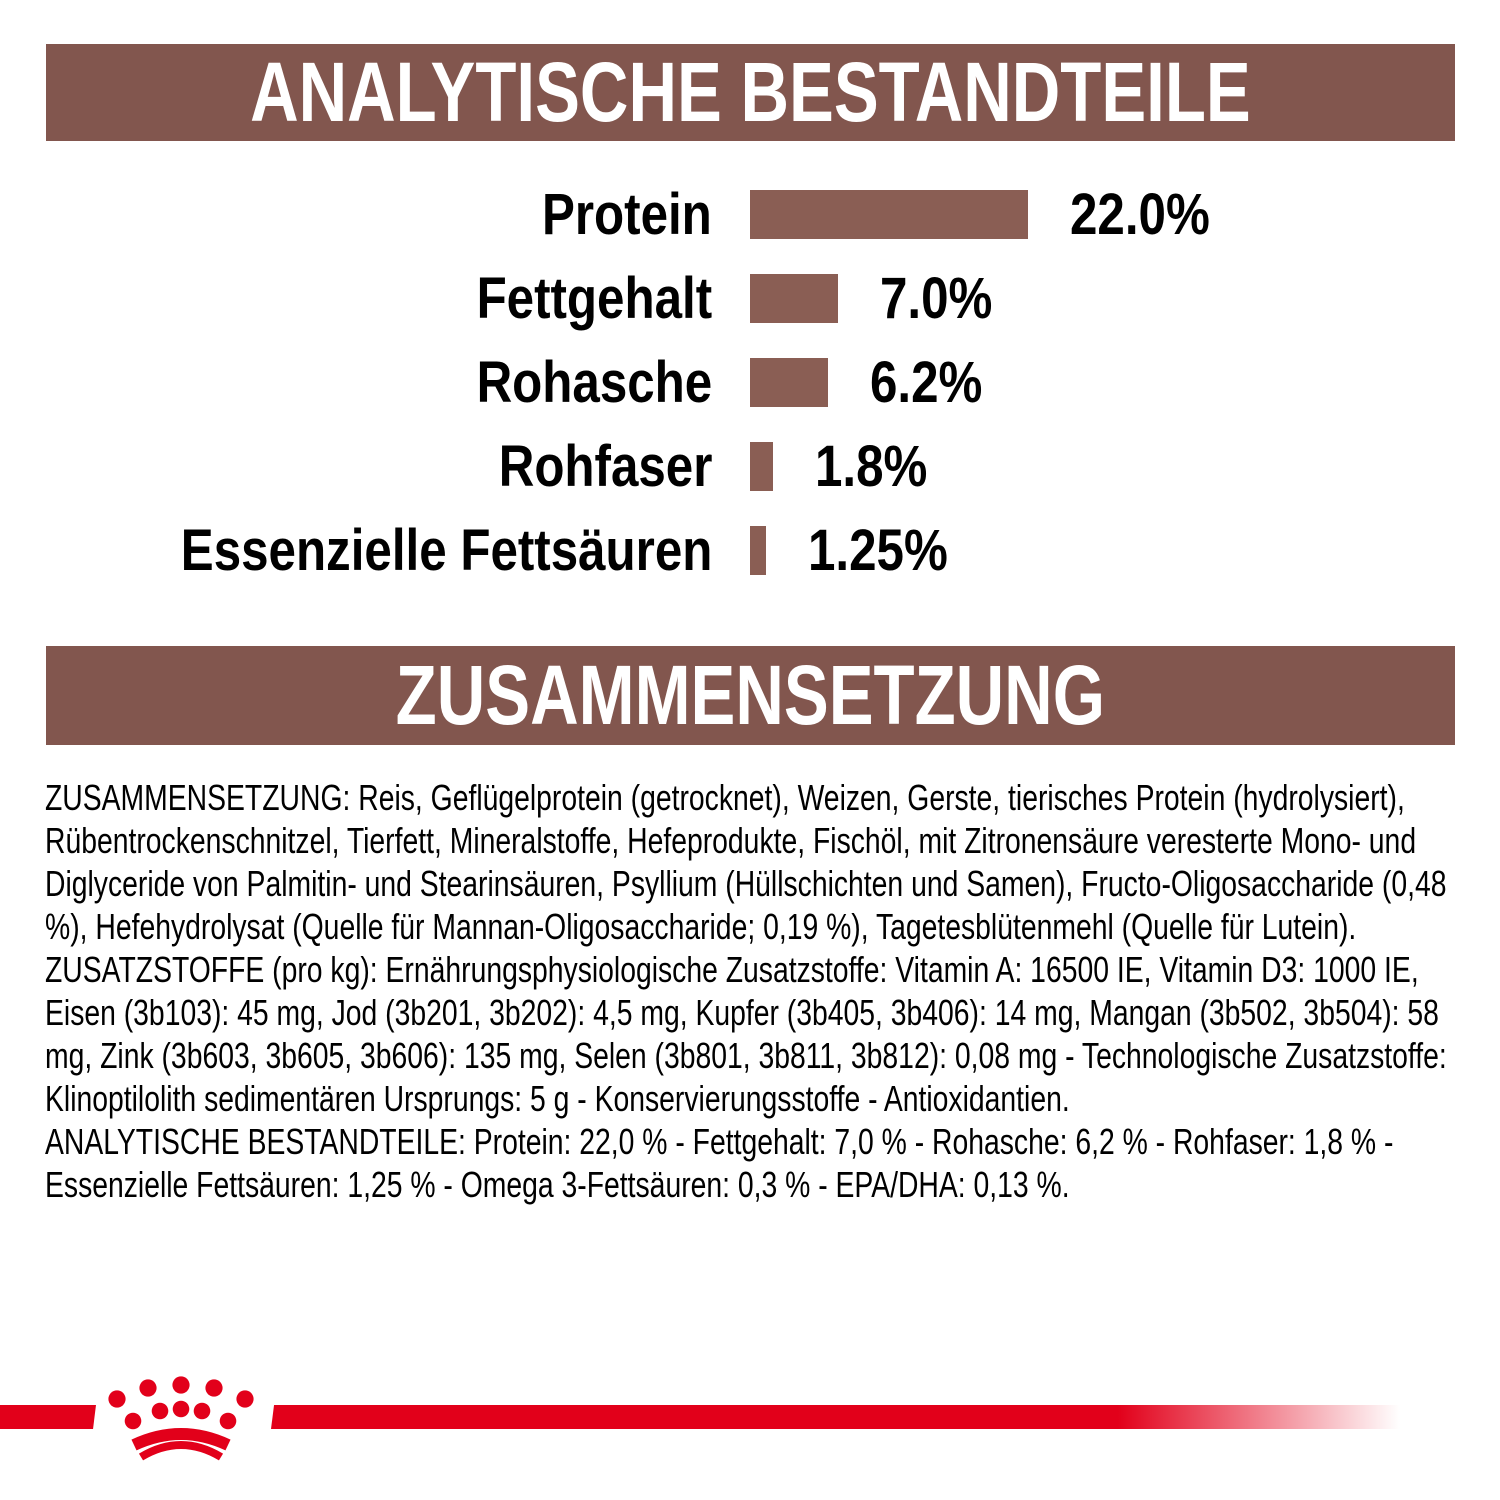 The height and width of the screenshot is (1500, 1500). What do you see at coordinates (594, 382) in the screenshot?
I see `chart-category-label: Rohasche` at bounding box center [594, 382].